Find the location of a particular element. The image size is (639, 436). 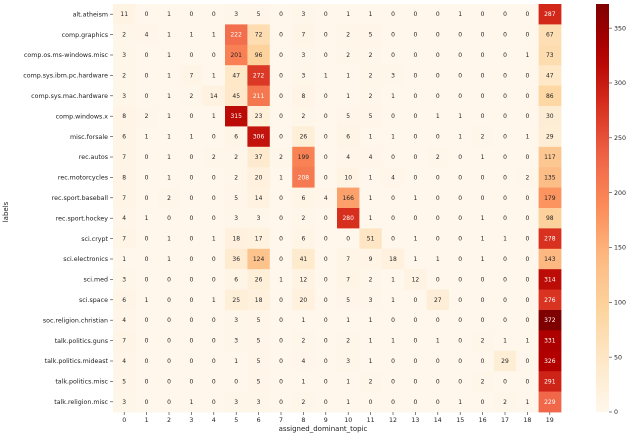

y-axis-tick-label: talk.religion.misc is located at coordinates (81, 402).